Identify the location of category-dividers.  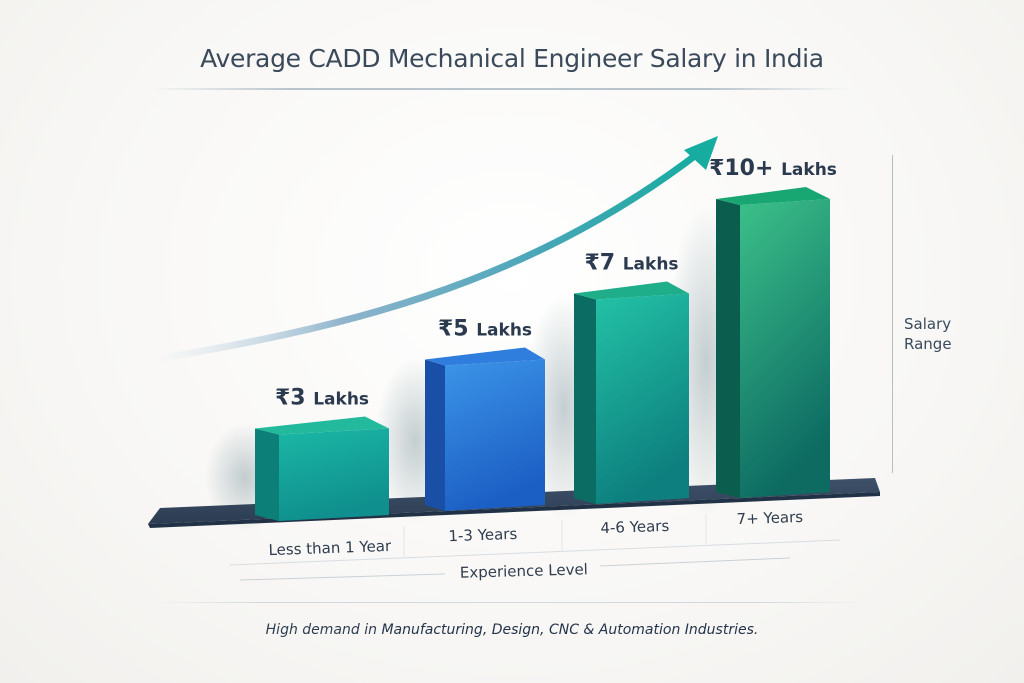
(535, 540).